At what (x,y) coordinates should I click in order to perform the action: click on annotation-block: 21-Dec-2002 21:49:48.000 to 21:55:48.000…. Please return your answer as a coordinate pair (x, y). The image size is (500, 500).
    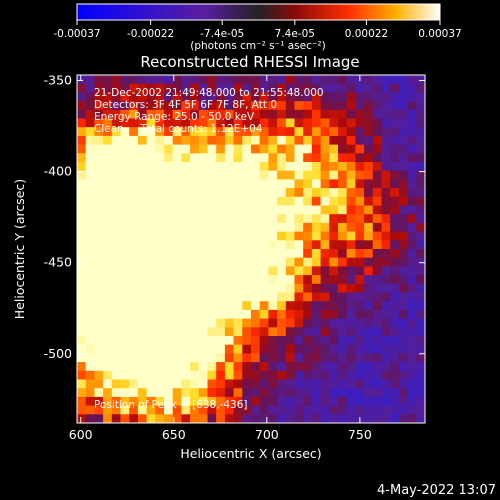
    Looking at the image, I should click on (209, 111).